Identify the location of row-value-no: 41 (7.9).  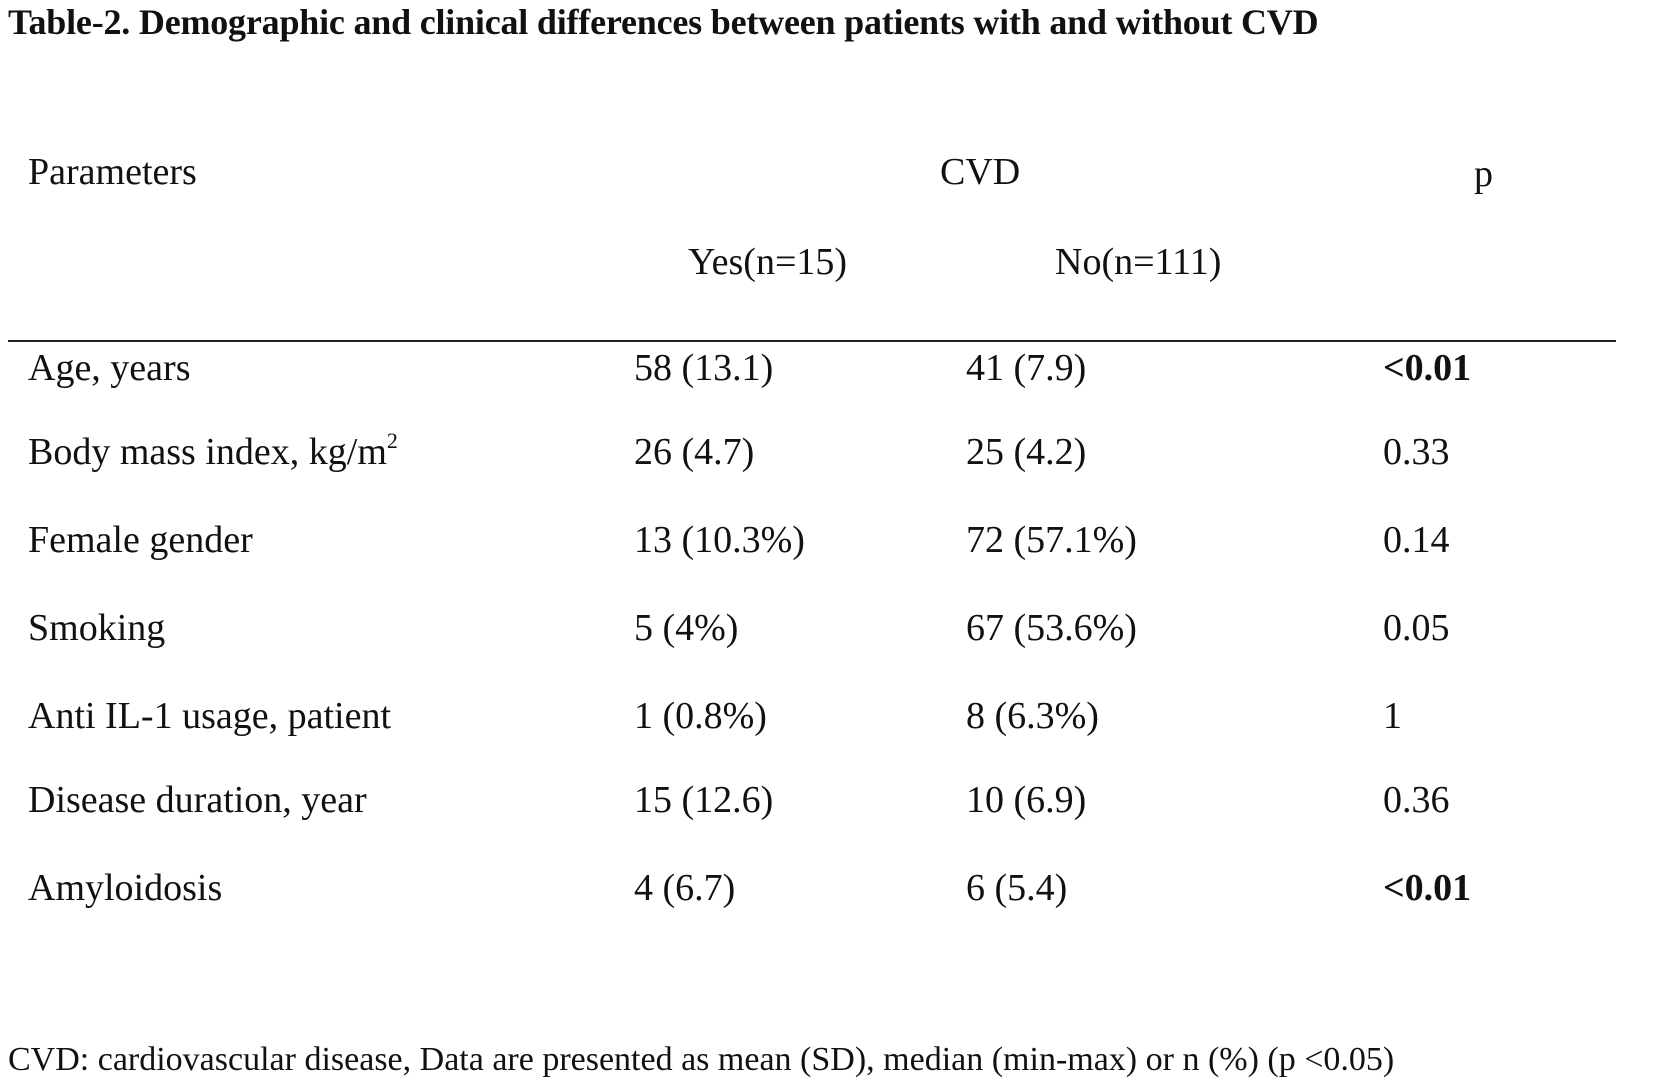
(1026, 368).